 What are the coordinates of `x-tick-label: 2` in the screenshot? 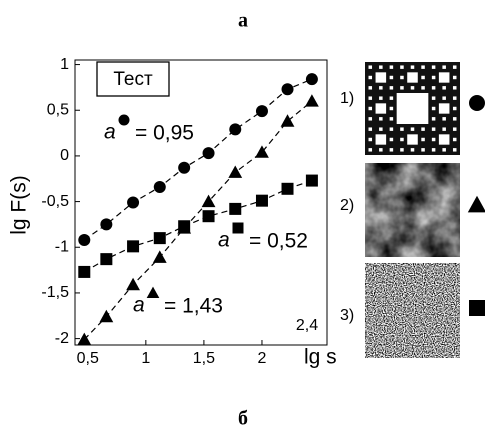 It's located at (262, 358).